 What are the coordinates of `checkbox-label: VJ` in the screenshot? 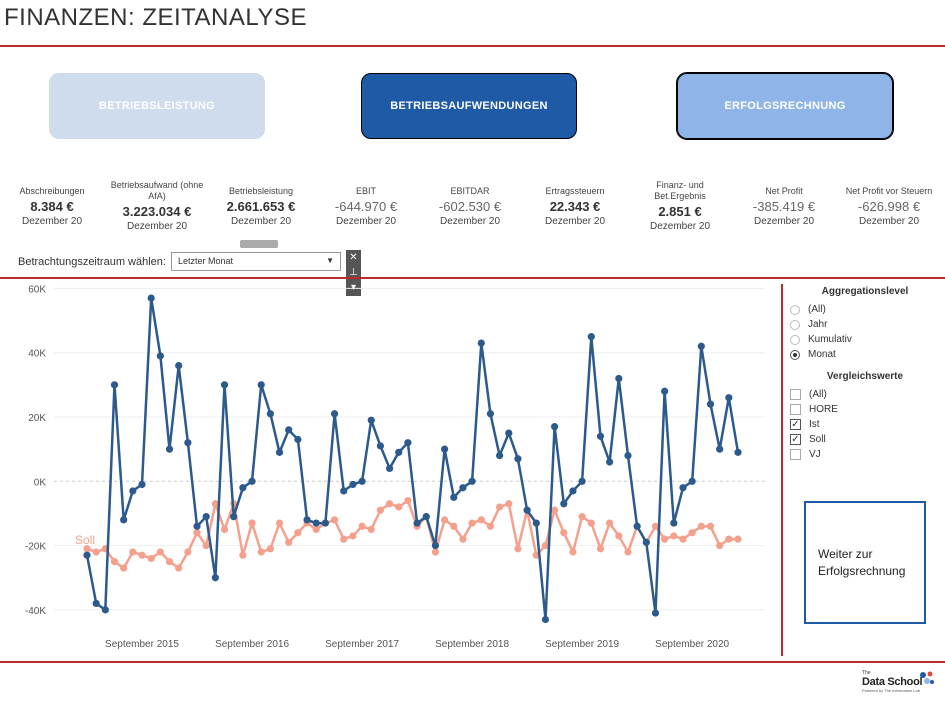 It's located at (815, 454).